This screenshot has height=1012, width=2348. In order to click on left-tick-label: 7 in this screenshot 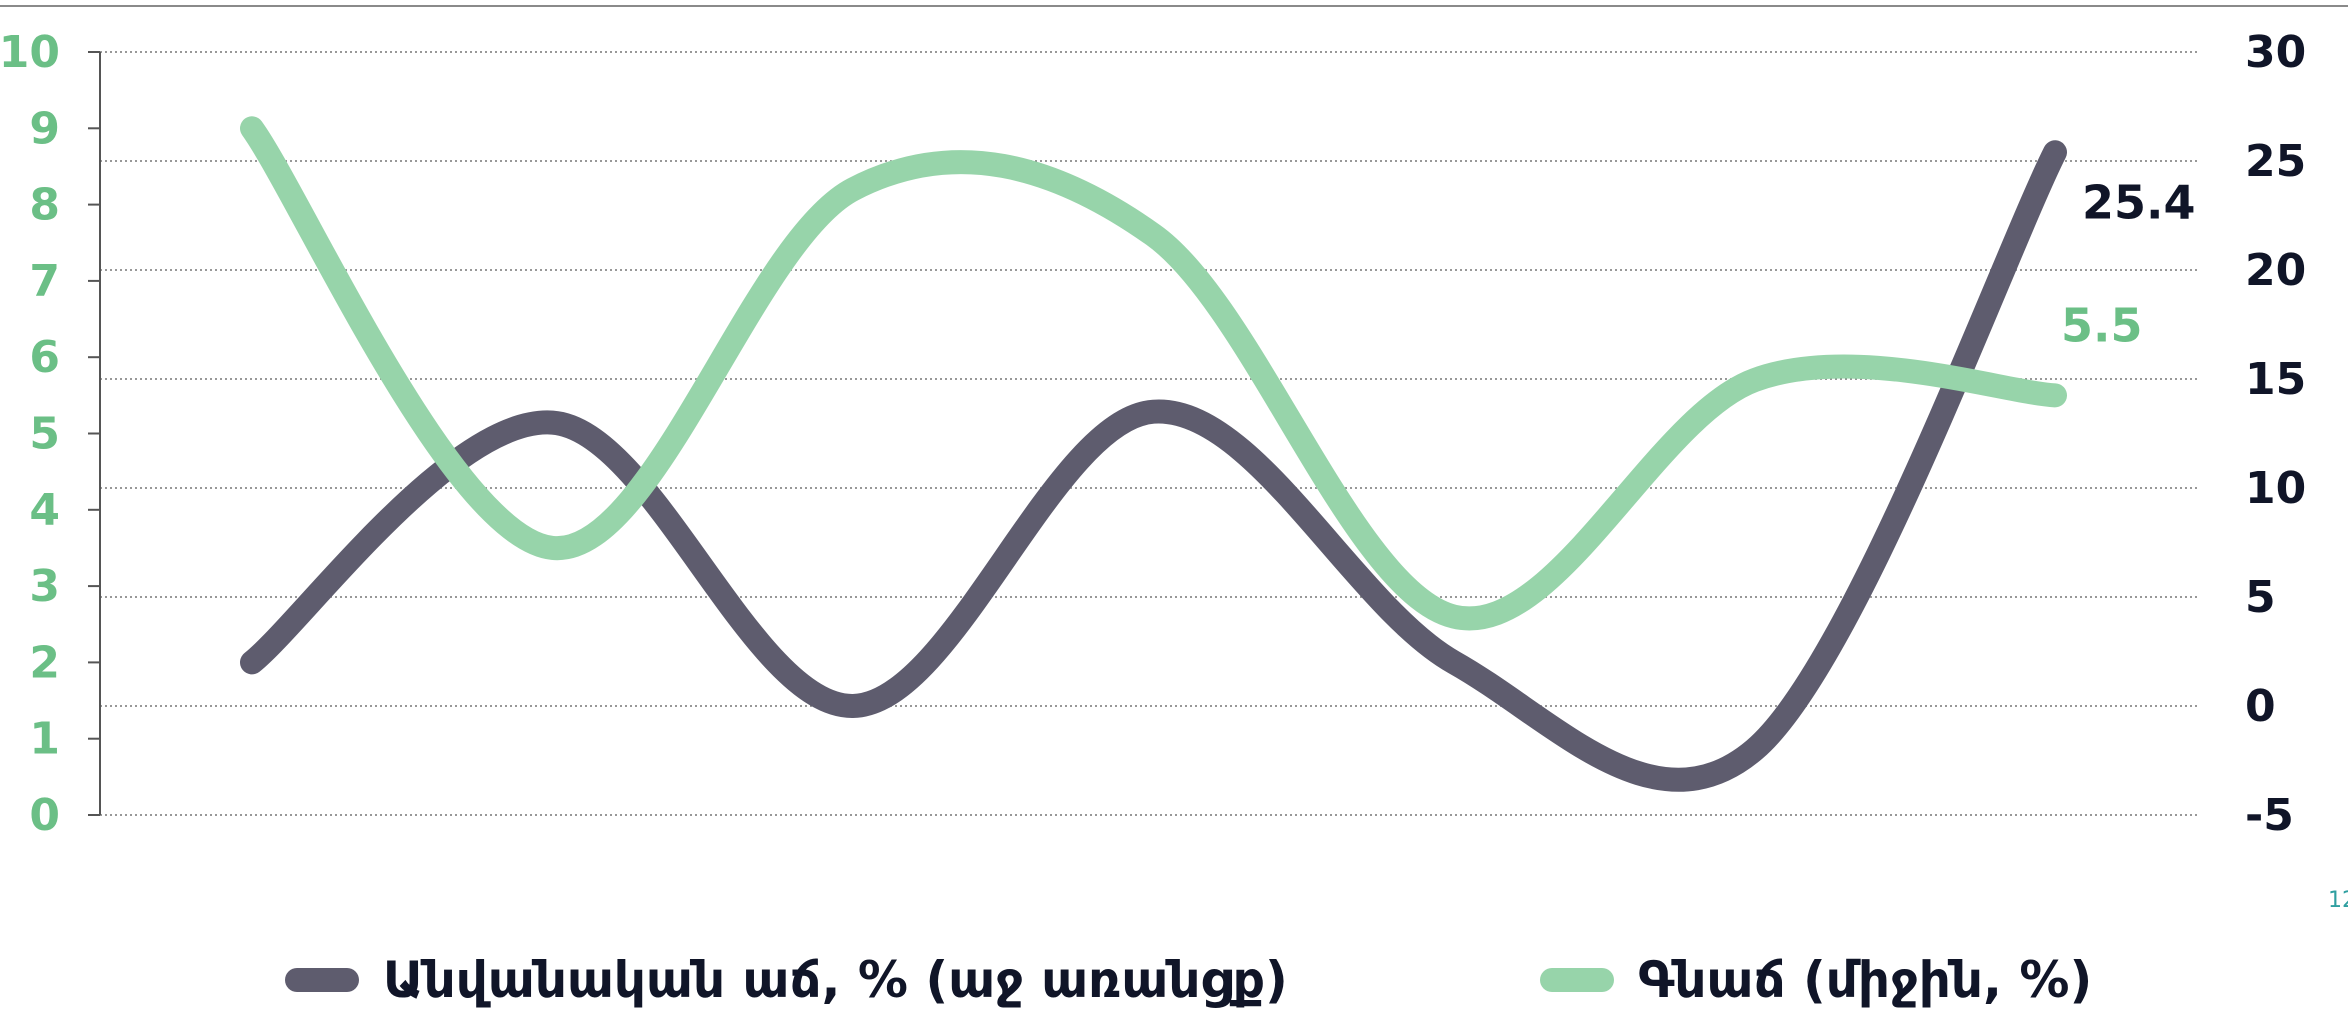, I will do `click(44, 281)`.